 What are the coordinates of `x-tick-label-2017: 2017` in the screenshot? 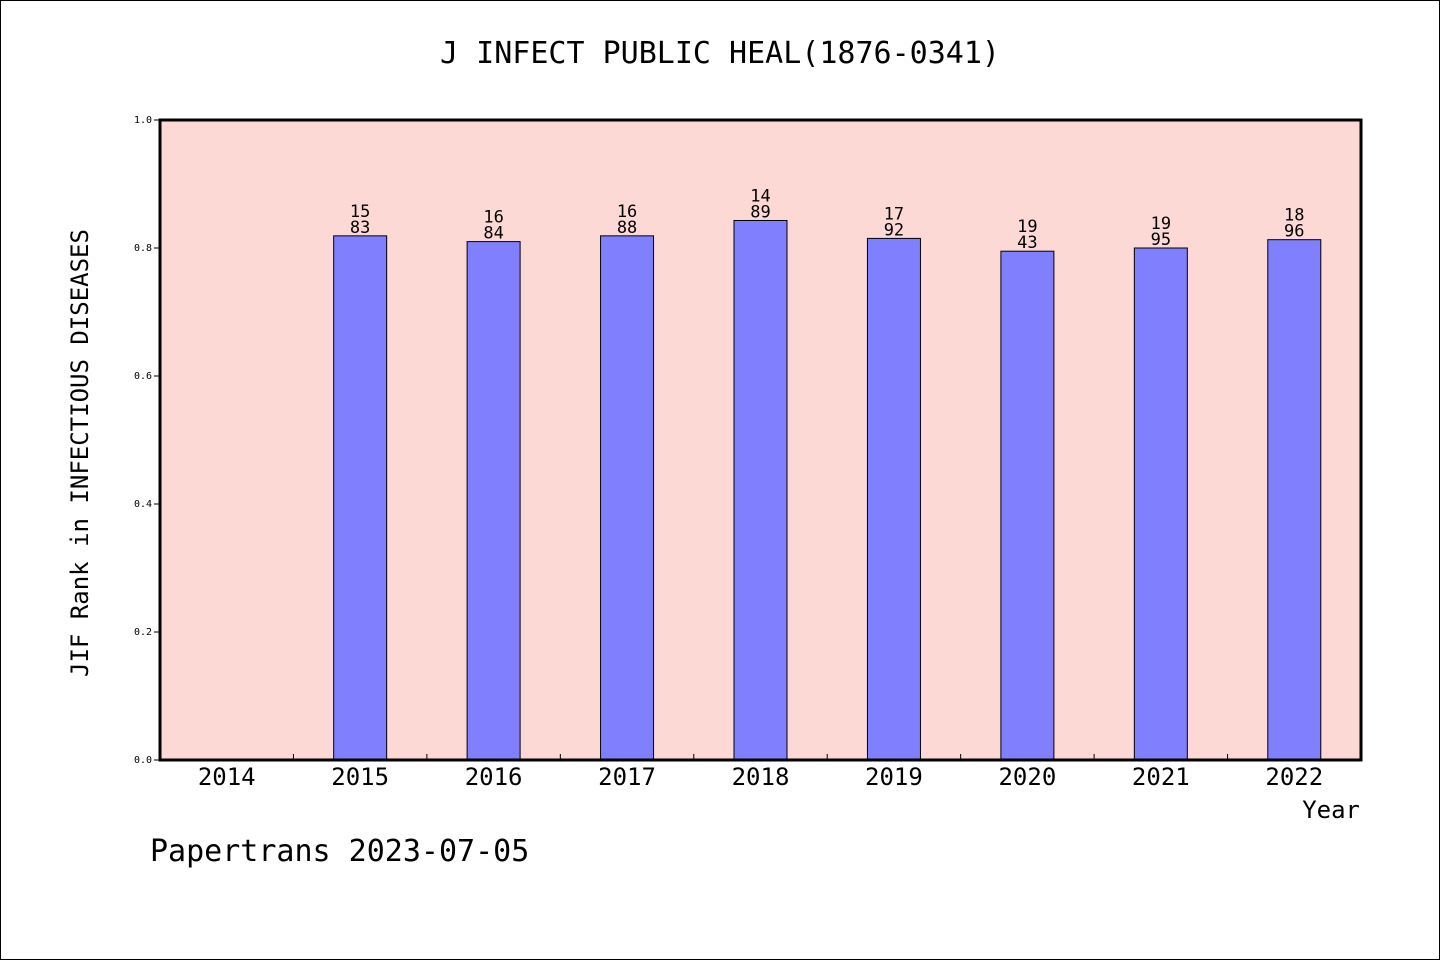 It's located at (627, 777).